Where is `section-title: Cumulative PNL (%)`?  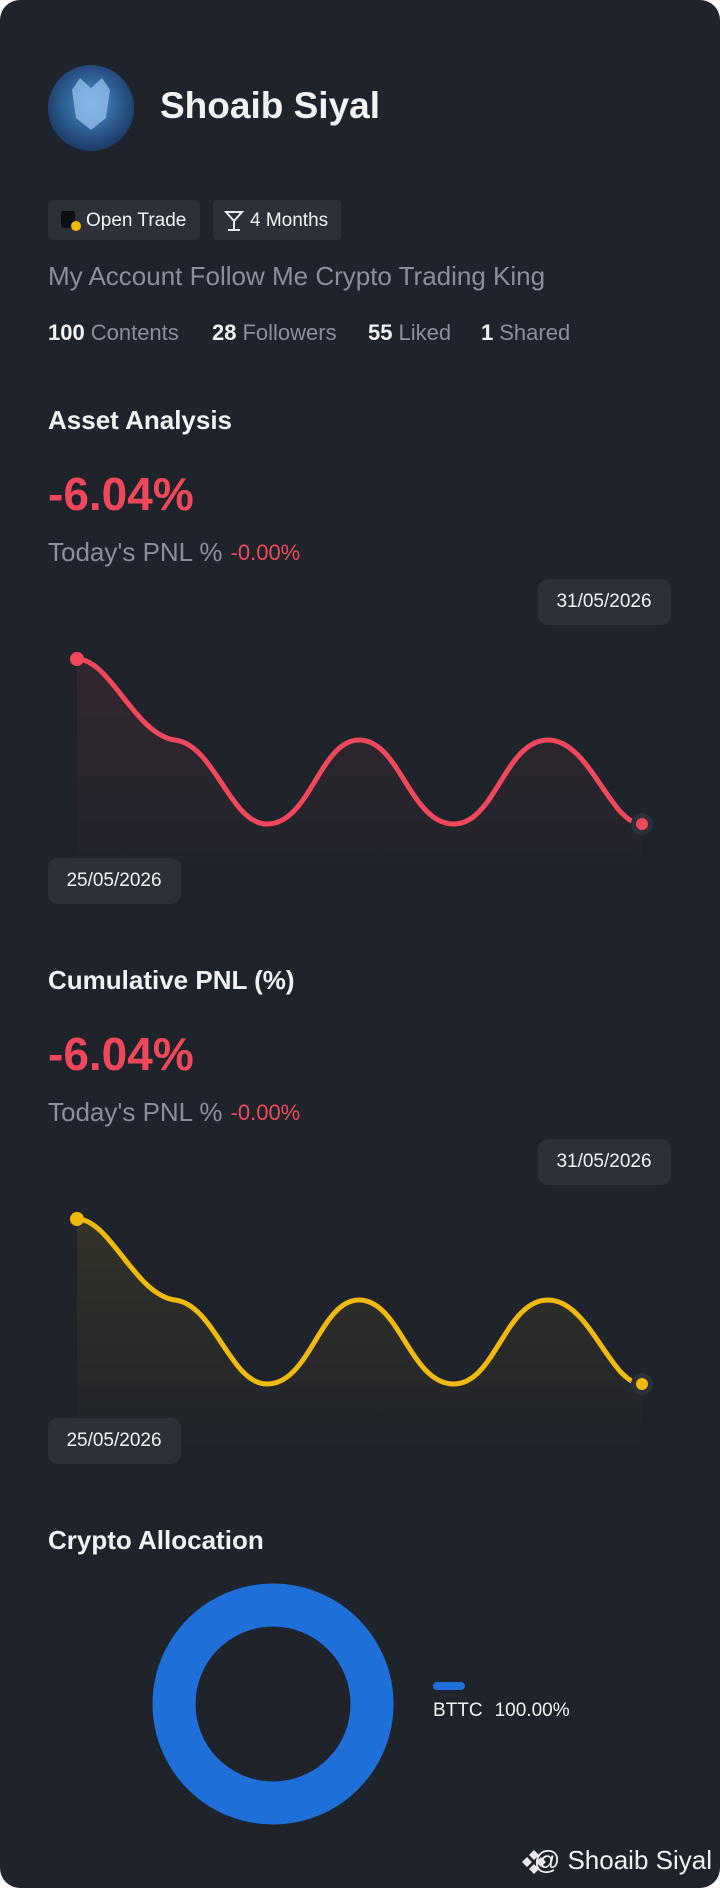
section-title: Cumulative PNL (%) is located at coordinates (171, 980).